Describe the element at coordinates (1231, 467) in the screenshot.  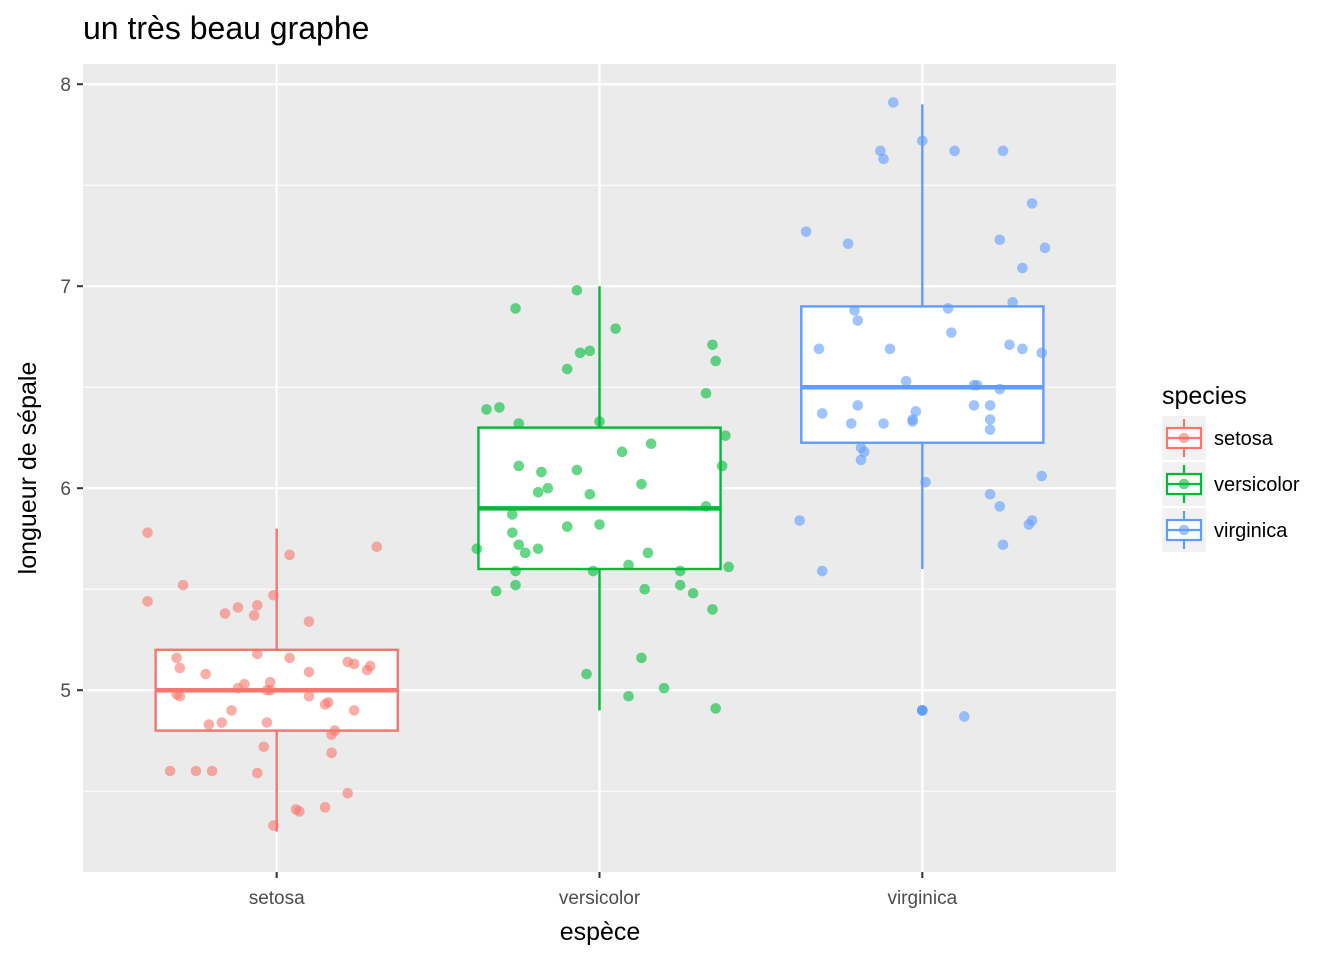
I see `legend: species setosa versicolor virginica` at that location.